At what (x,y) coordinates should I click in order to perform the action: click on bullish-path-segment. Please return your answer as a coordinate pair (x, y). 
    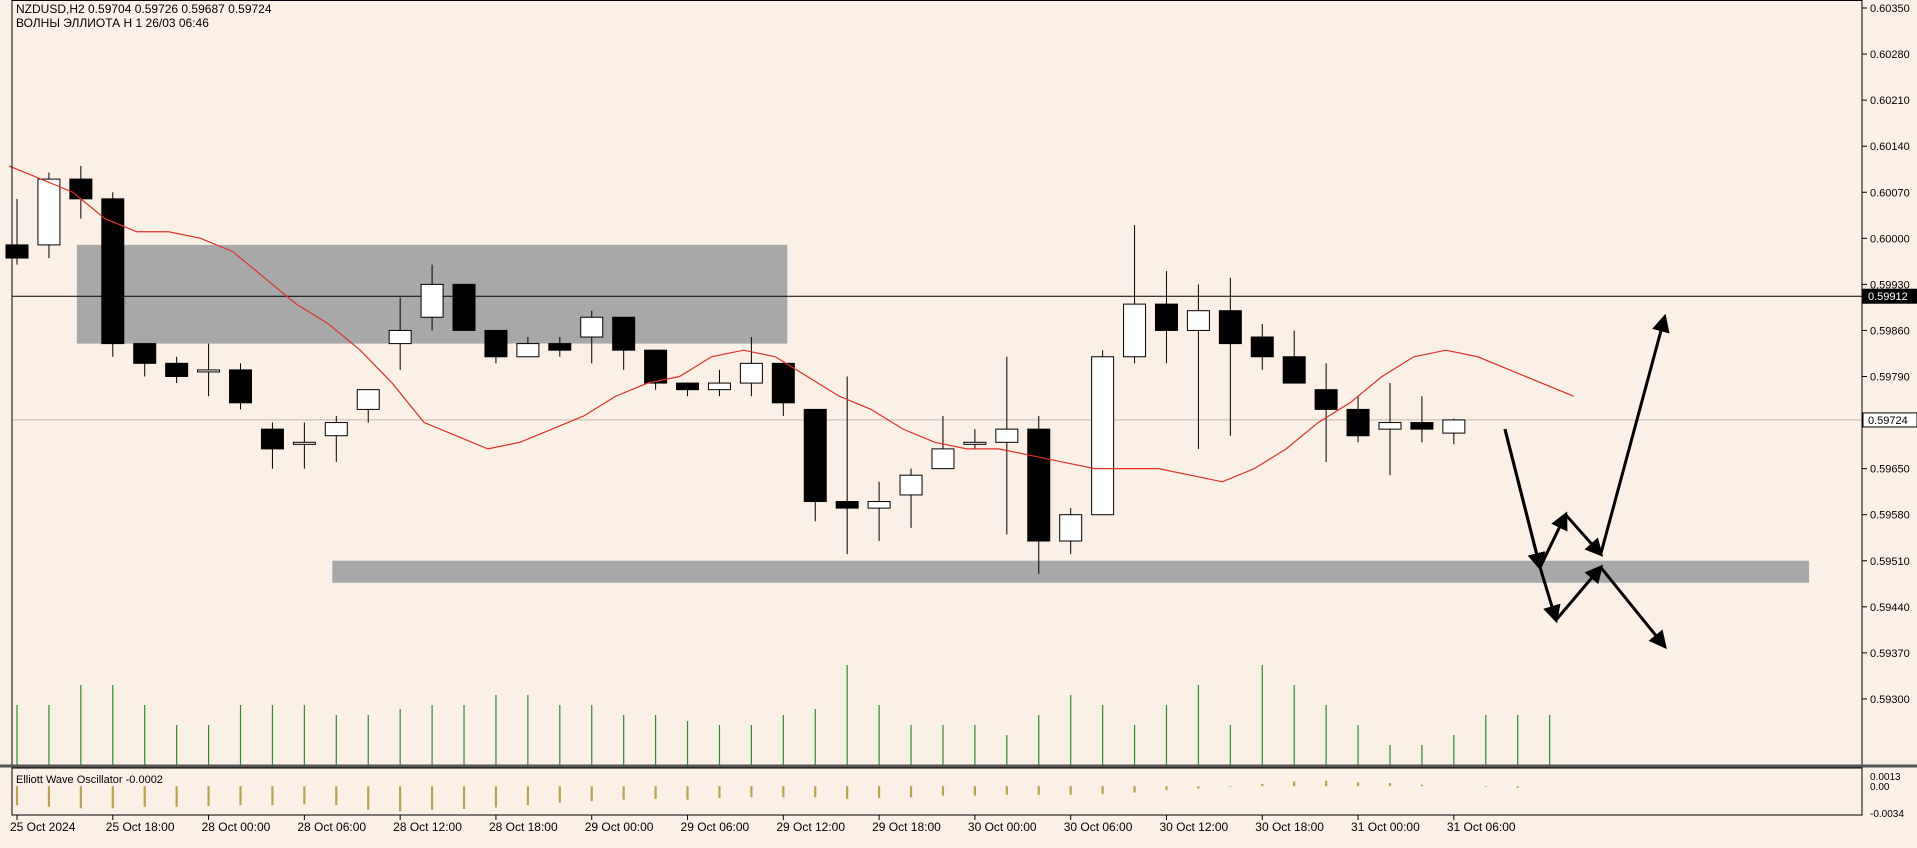
    Looking at the image, I should click on (1584, 535).